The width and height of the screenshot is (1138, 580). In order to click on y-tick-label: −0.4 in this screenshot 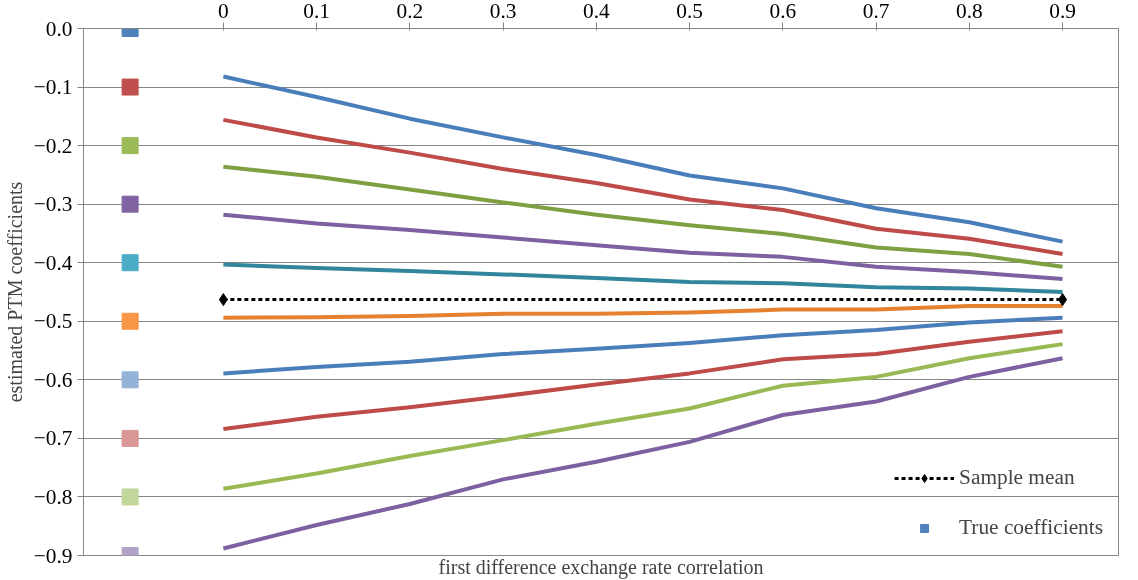, I will do `click(53, 262)`.